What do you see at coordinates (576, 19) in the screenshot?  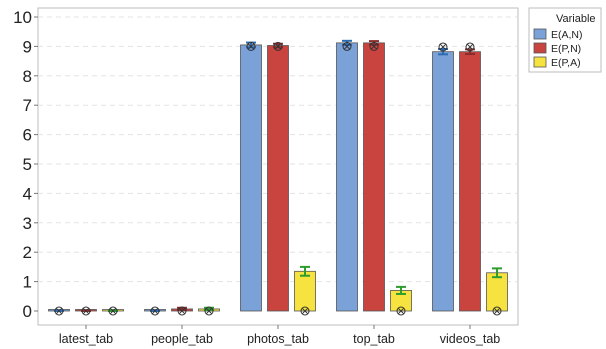 I see `legend-title: Variable` at bounding box center [576, 19].